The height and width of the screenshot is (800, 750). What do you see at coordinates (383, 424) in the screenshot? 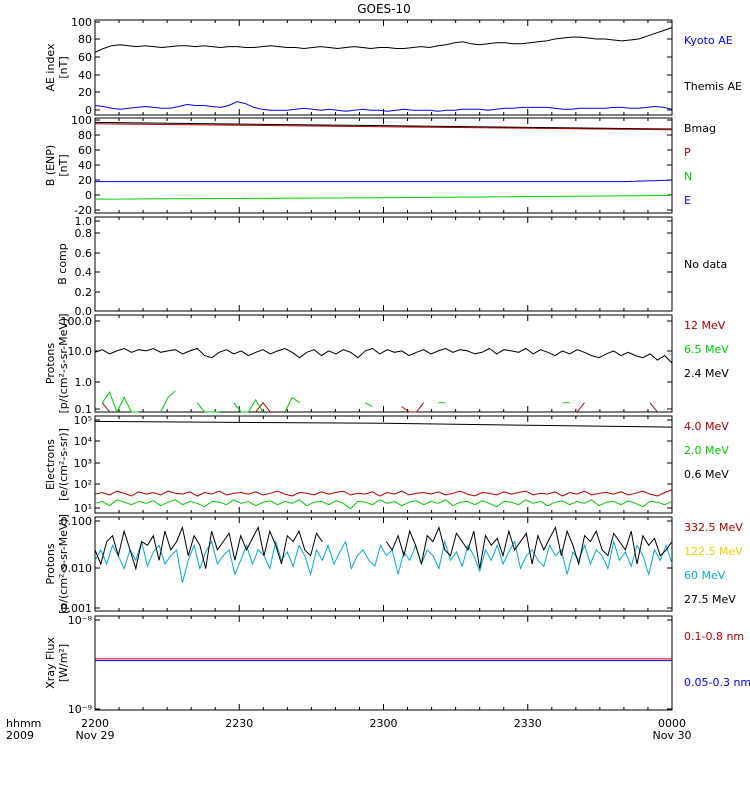
I see `series-line-0-6-mev` at bounding box center [383, 424].